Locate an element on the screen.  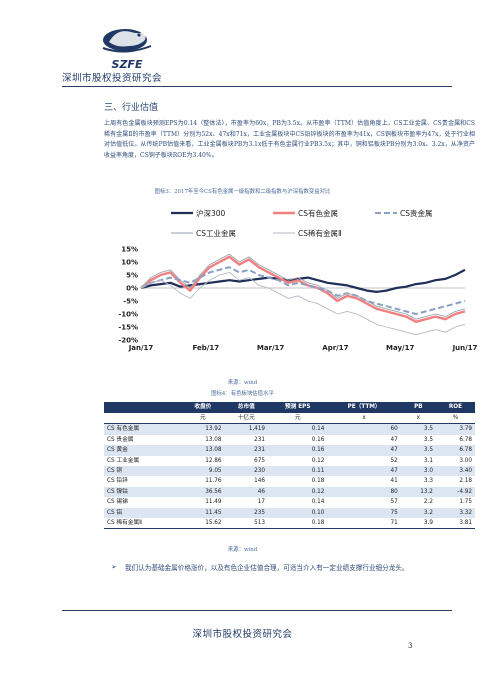
legend-label: CS有色金属 is located at coordinates (318, 213).